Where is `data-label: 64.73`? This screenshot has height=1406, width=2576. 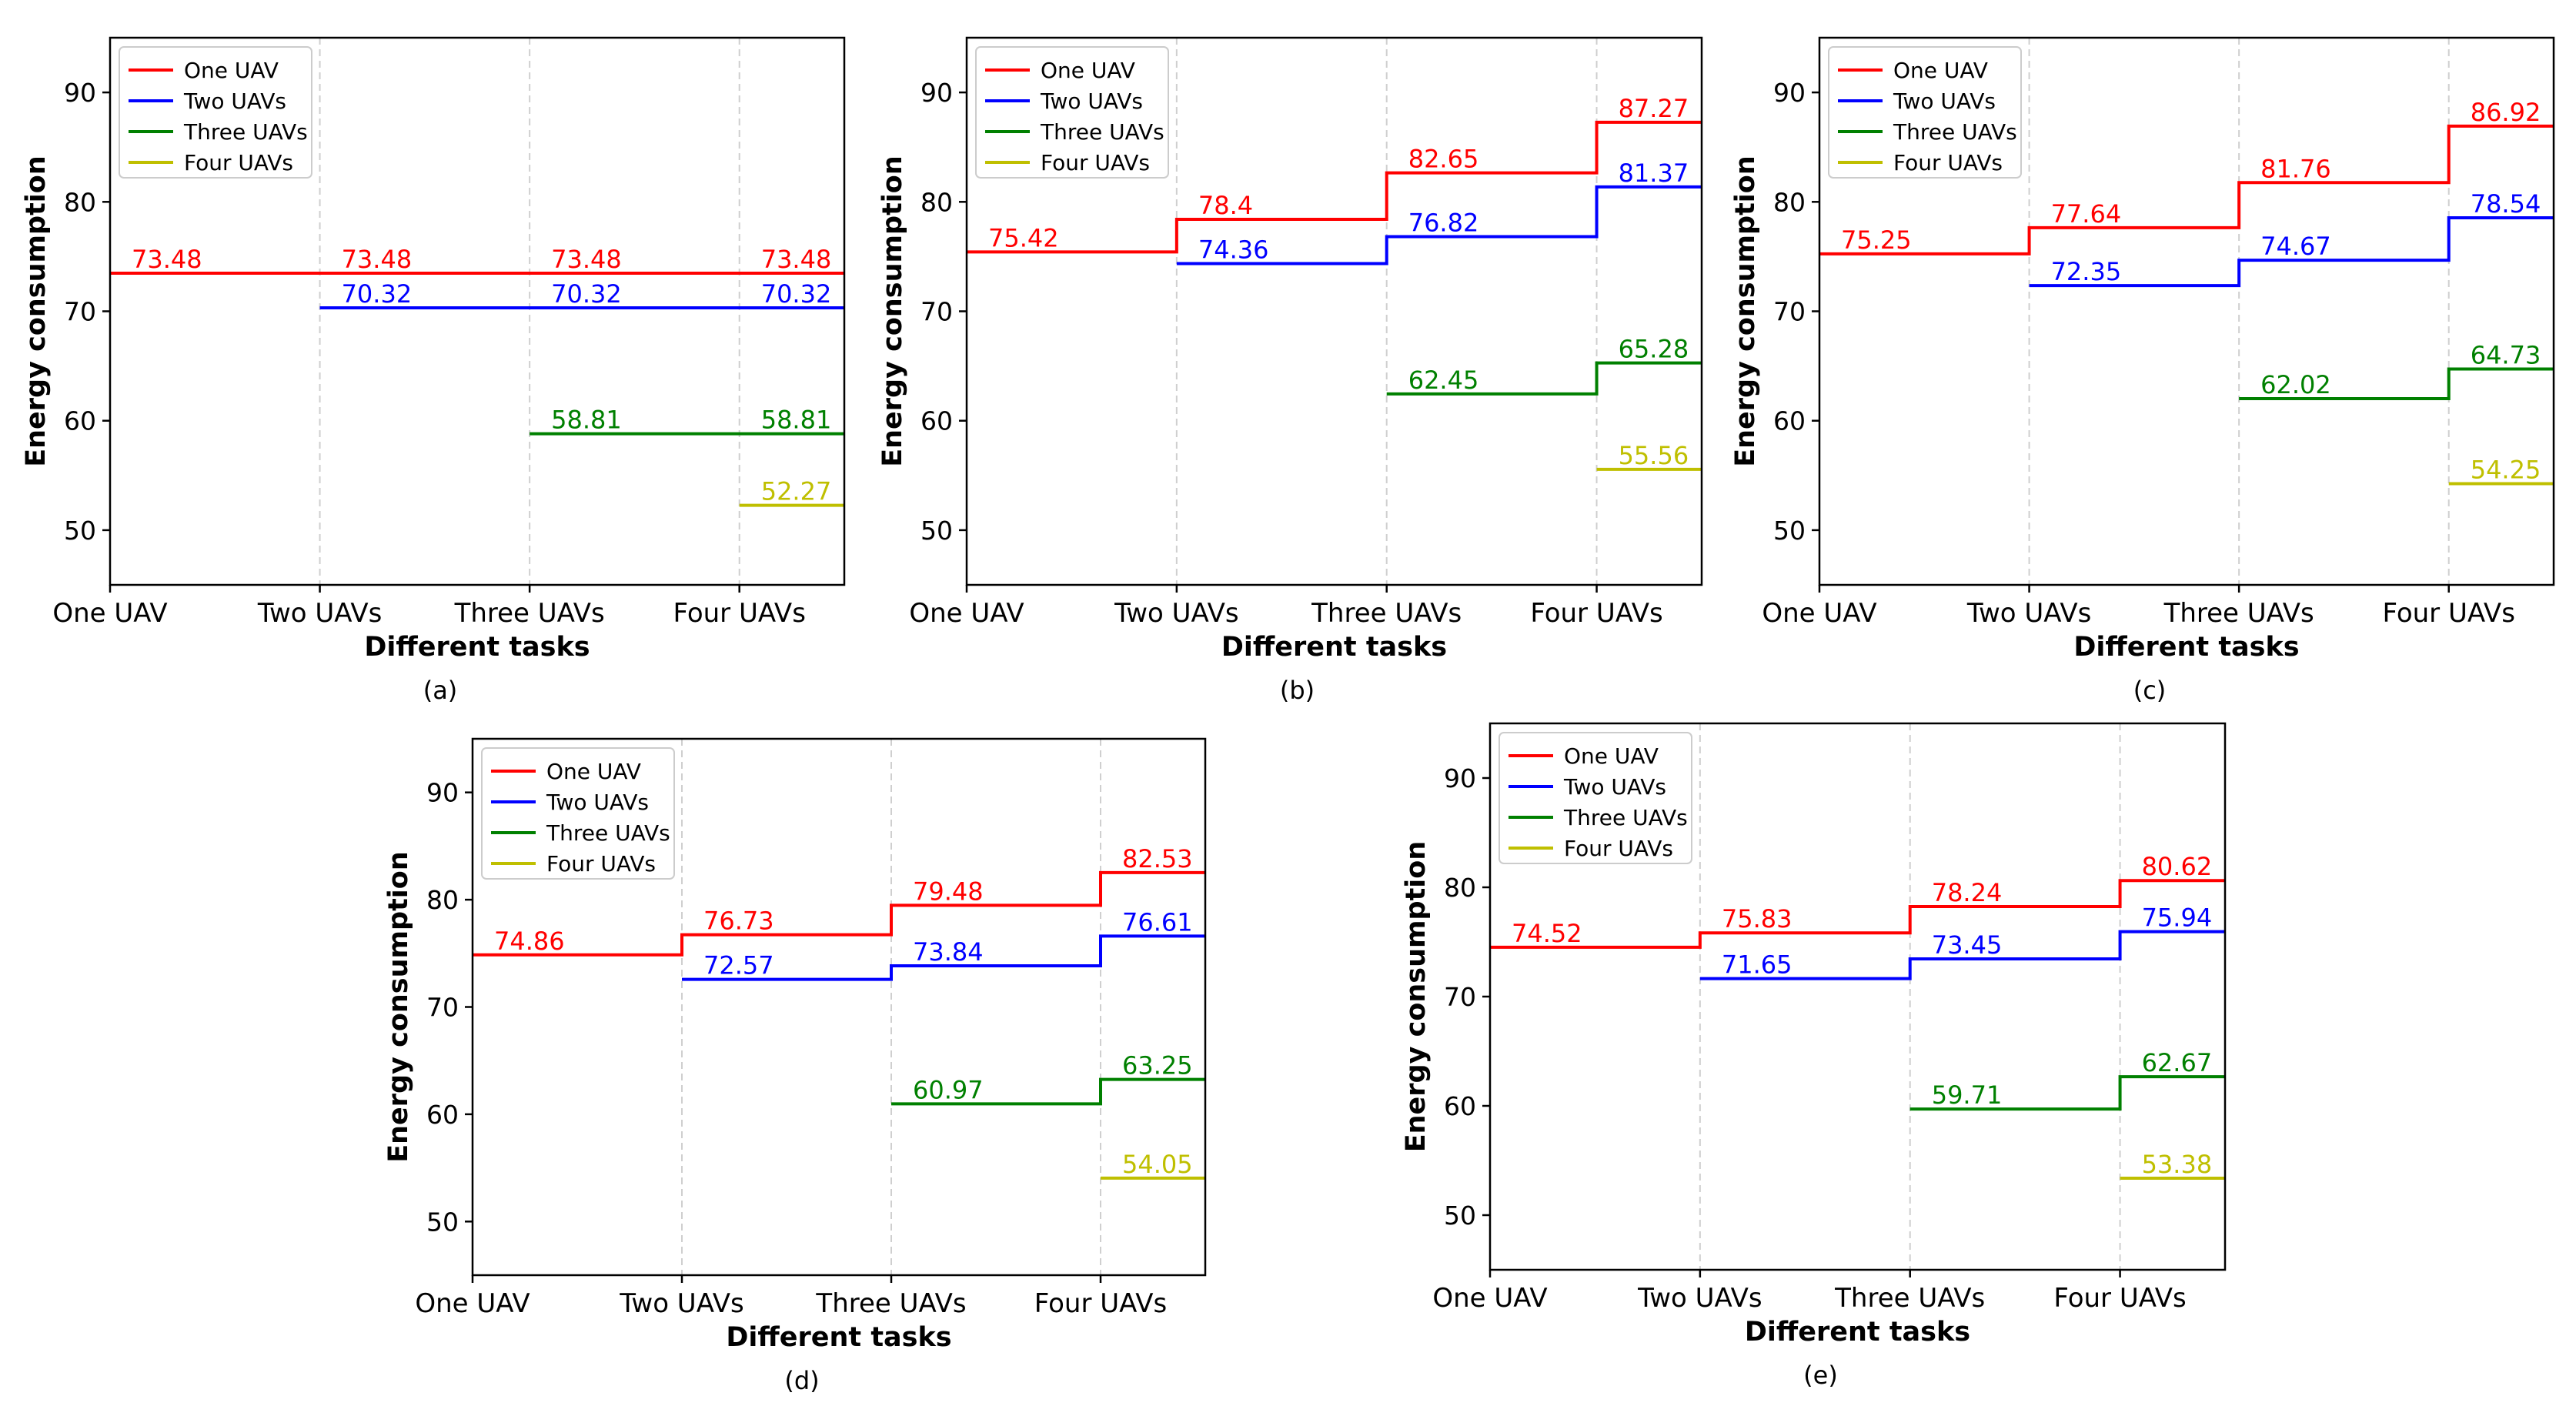 data-label: 64.73 is located at coordinates (2506, 355).